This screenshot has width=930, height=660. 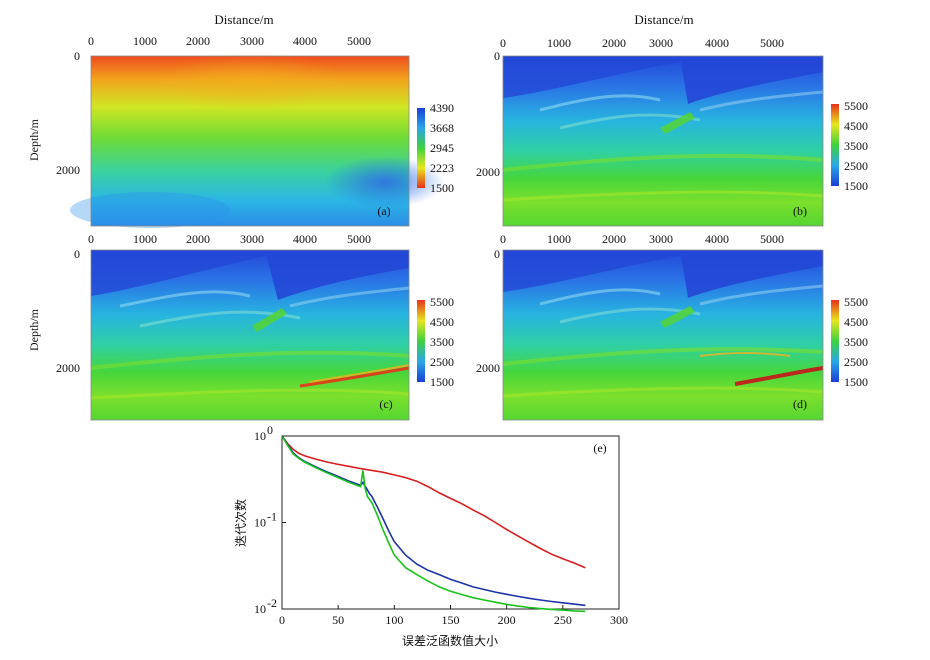 I want to click on panel-b-y-tick: 0, so click(x=497, y=56).